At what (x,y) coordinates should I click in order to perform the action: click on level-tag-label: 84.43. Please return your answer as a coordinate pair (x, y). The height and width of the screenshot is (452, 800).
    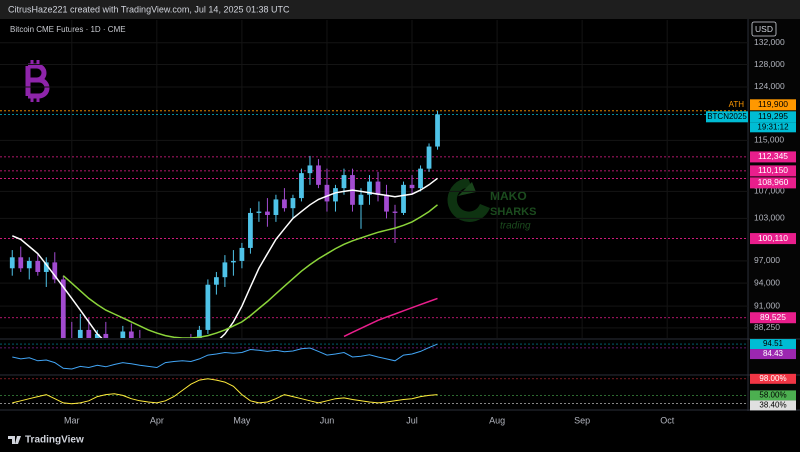
    Looking at the image, I should click on (773, 353).